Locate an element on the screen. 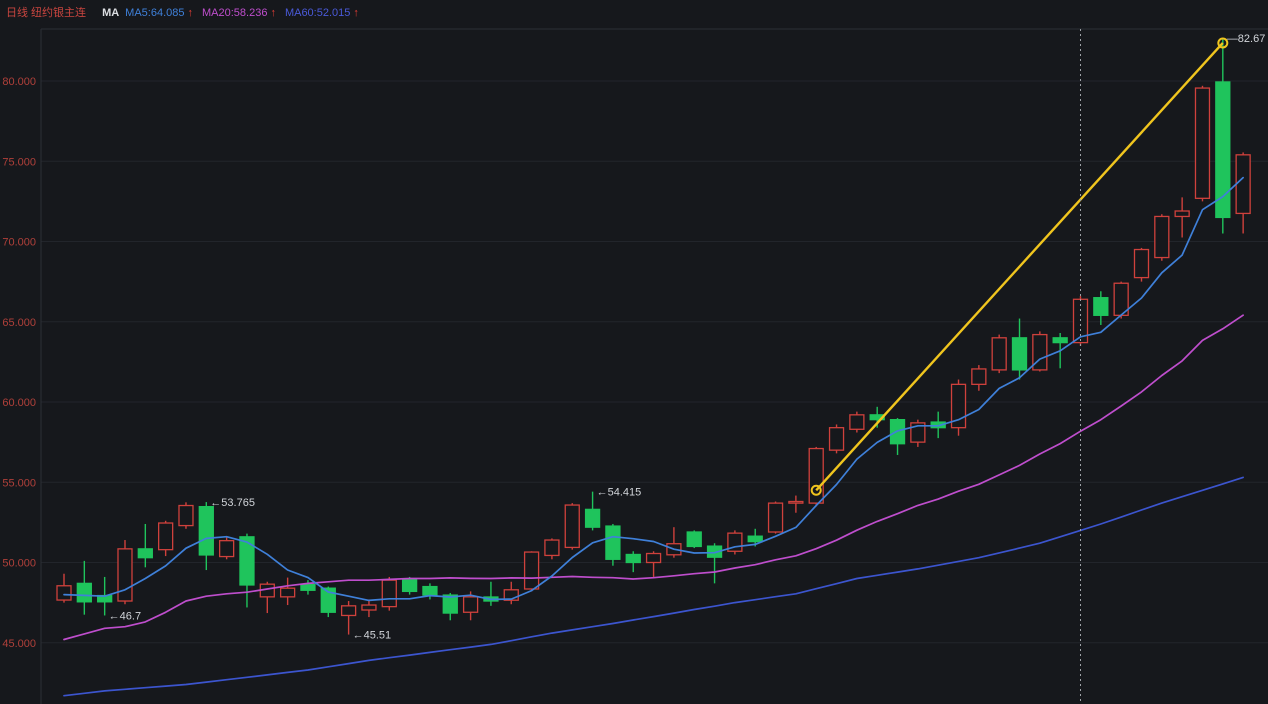 The height and width of the screenshot is (704, 1268). ma20-legend: MA20:58.236 is located at coordinates (235, 13).